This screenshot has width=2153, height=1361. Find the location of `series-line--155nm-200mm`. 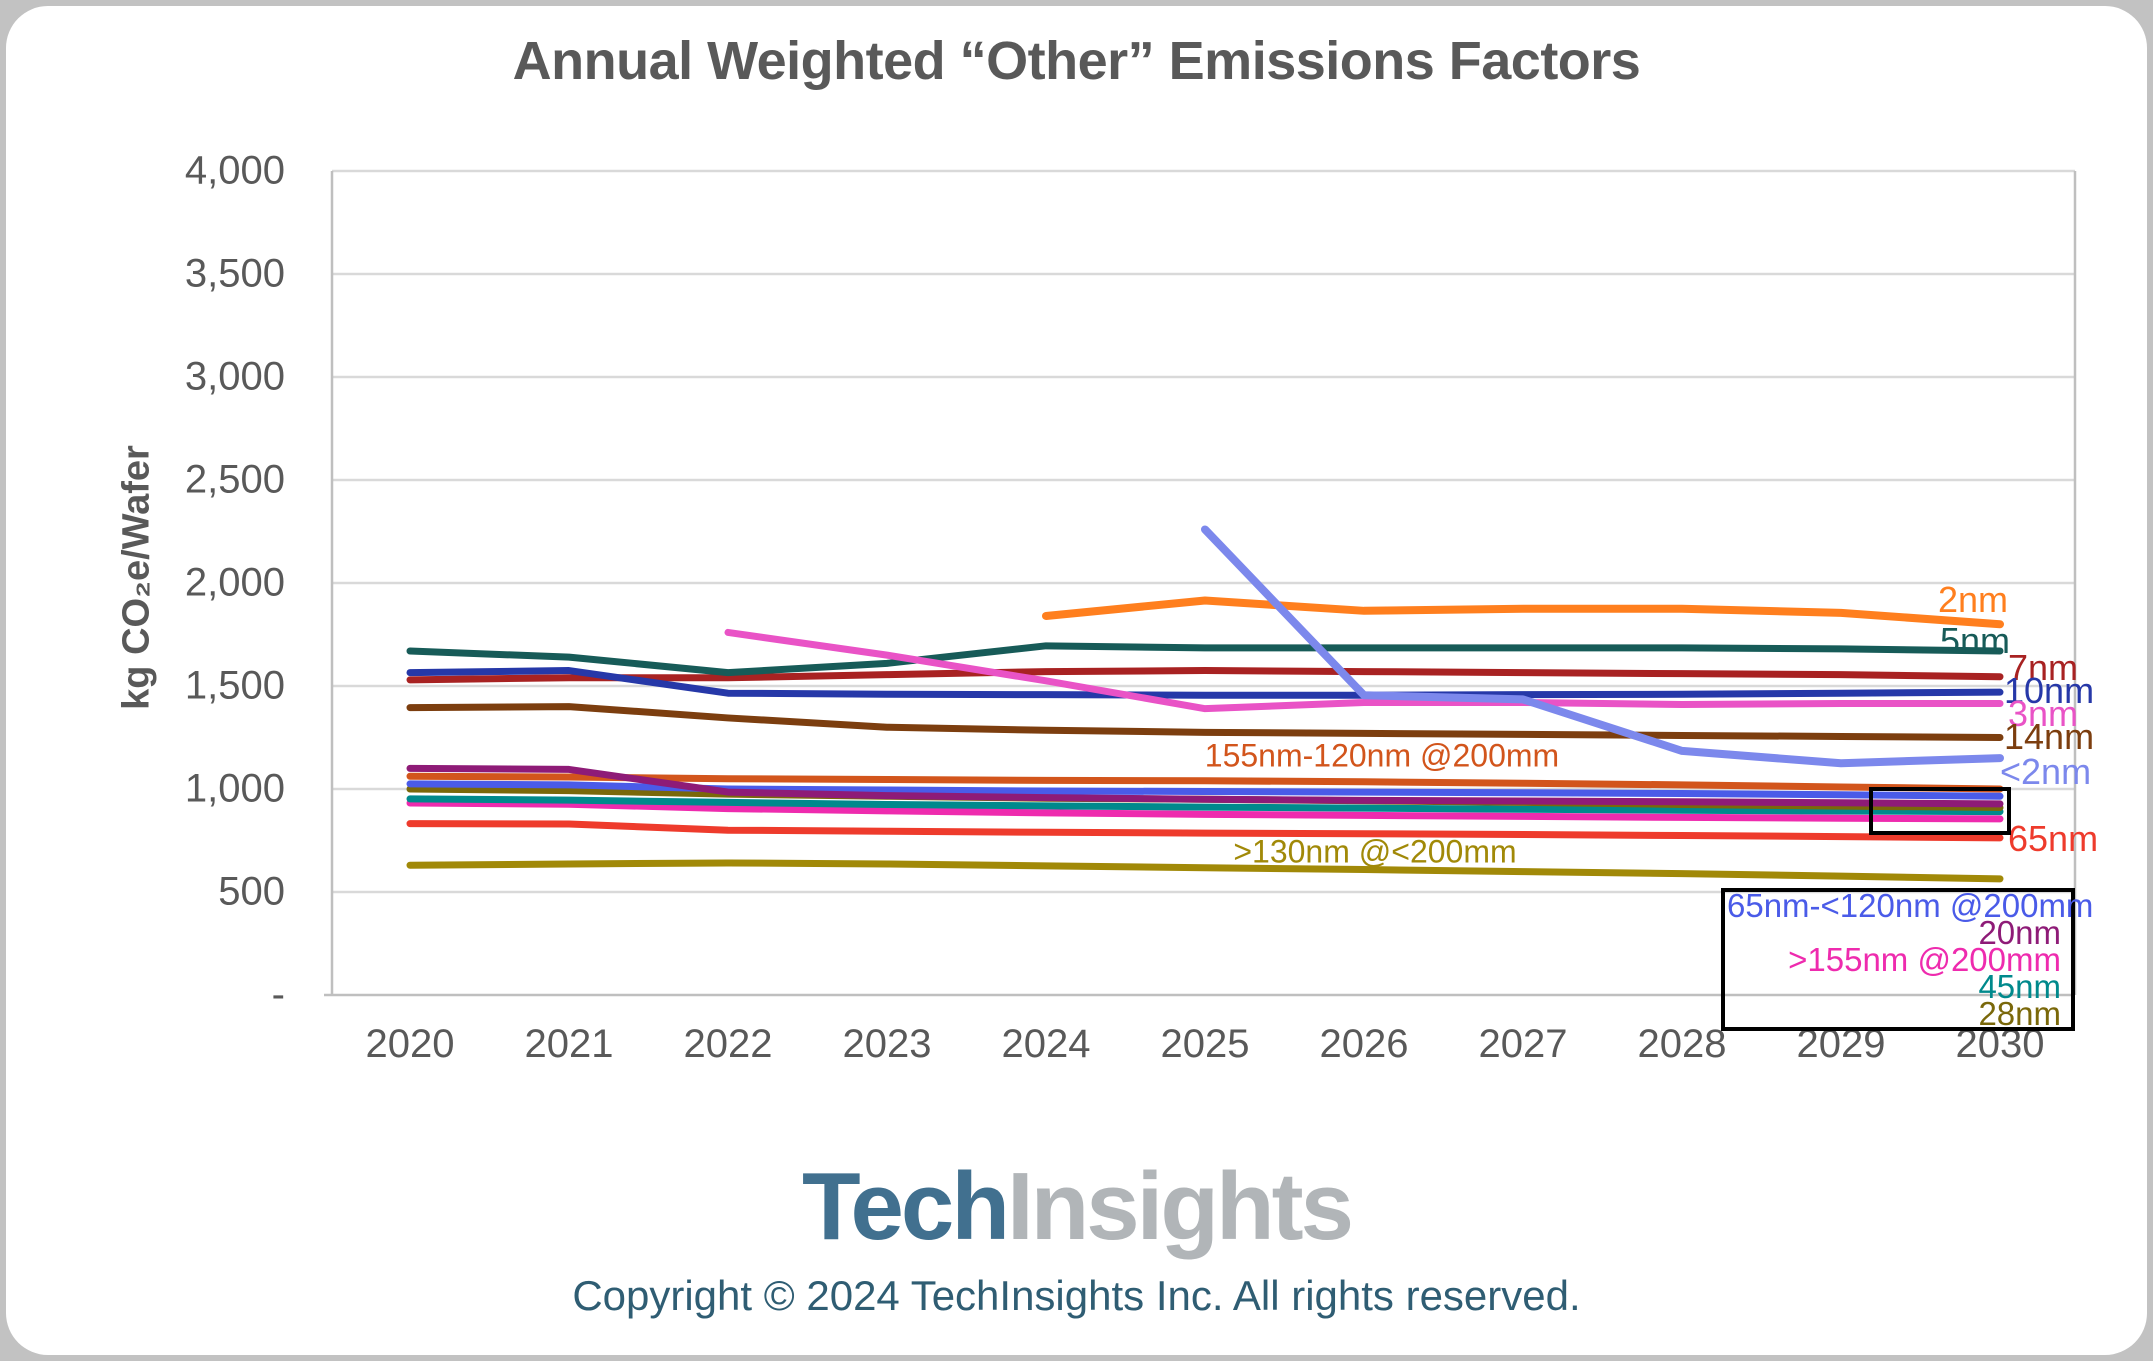

series-line--155nm-200mm is located at coordinates (1205, 811).